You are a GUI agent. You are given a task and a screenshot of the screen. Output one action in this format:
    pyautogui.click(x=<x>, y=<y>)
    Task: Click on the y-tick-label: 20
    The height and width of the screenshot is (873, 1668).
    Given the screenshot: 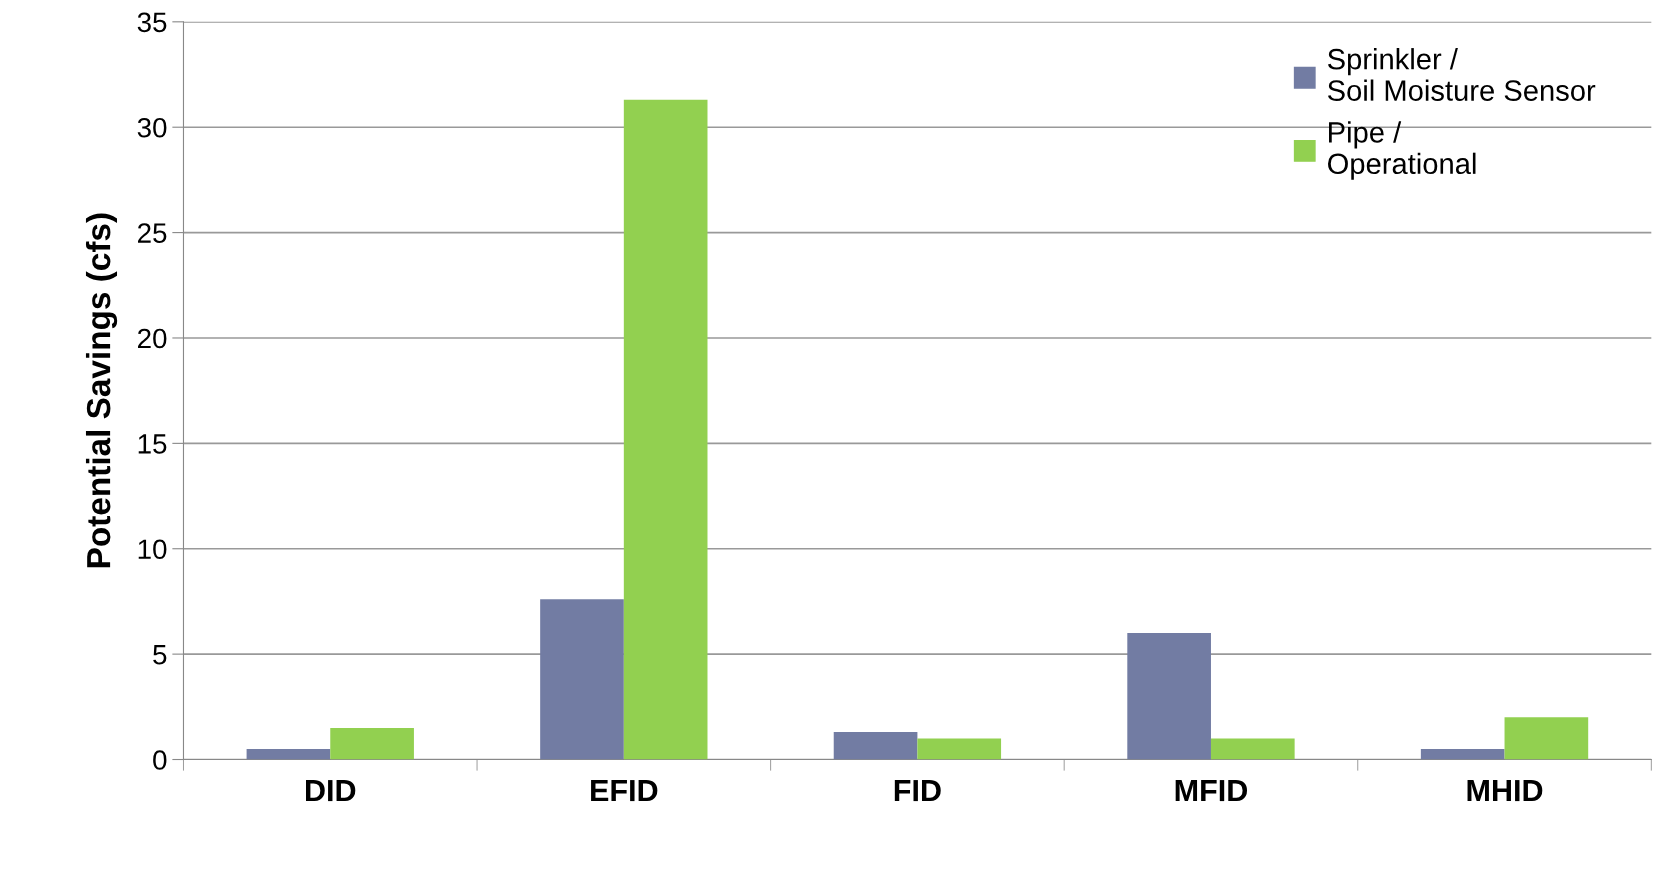 What is the action you would take?
    pyautogui.click(x=152, y=338)
    